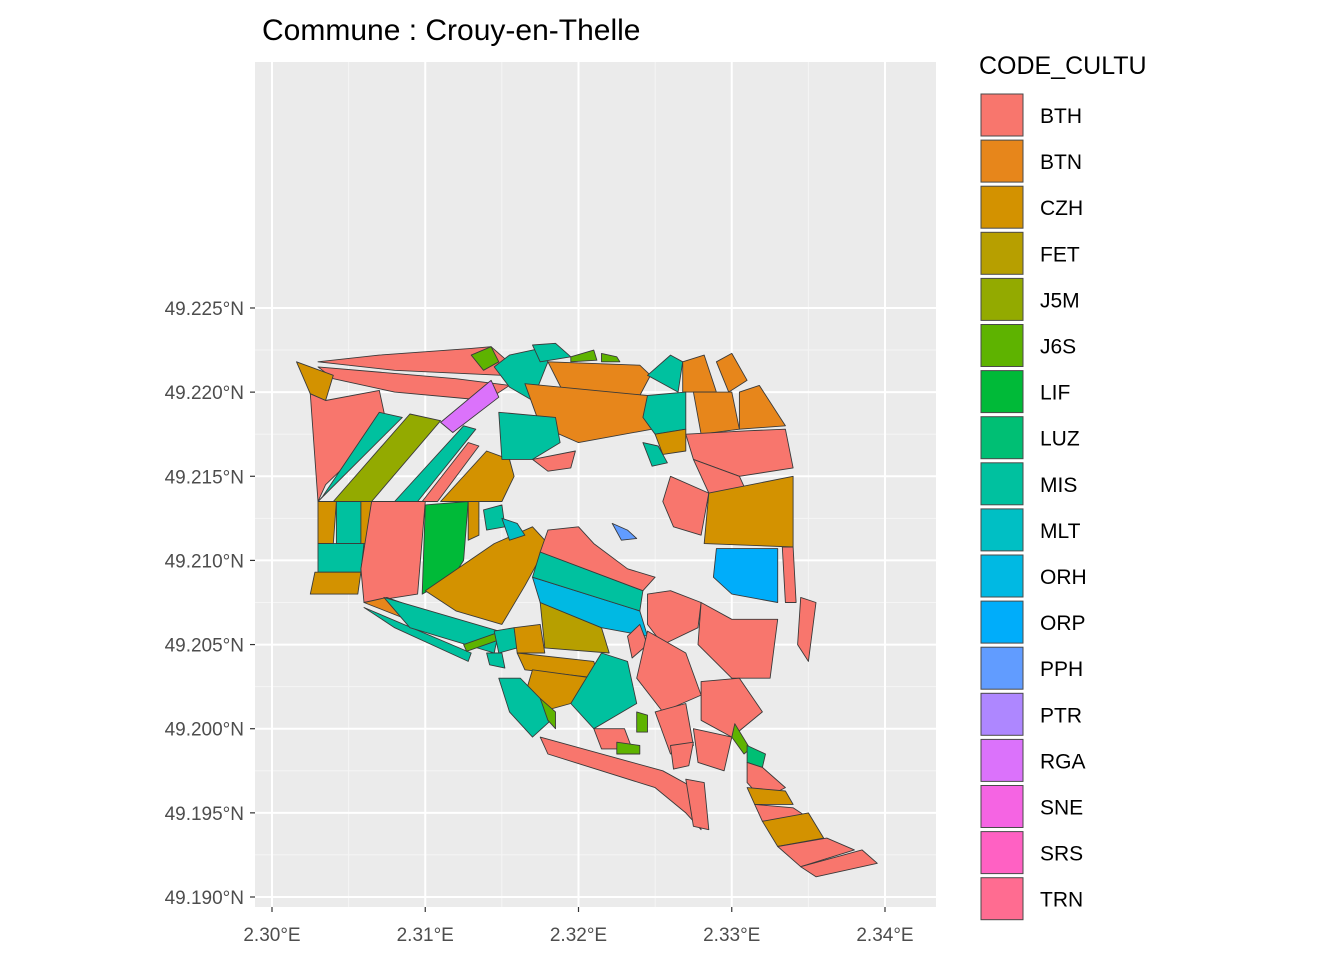  What do you see at coordinates (1060, 439) in the screenshot?
I see `legend-label: LUZ` at bounding box center [1060, 439].